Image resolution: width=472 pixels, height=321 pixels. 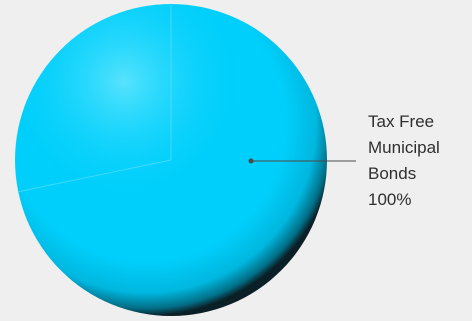 What do you see at coordinates (404, 147) in the screenshot?
I see `slice-label-line-2: Municipal` at bounding box center [404, 147].